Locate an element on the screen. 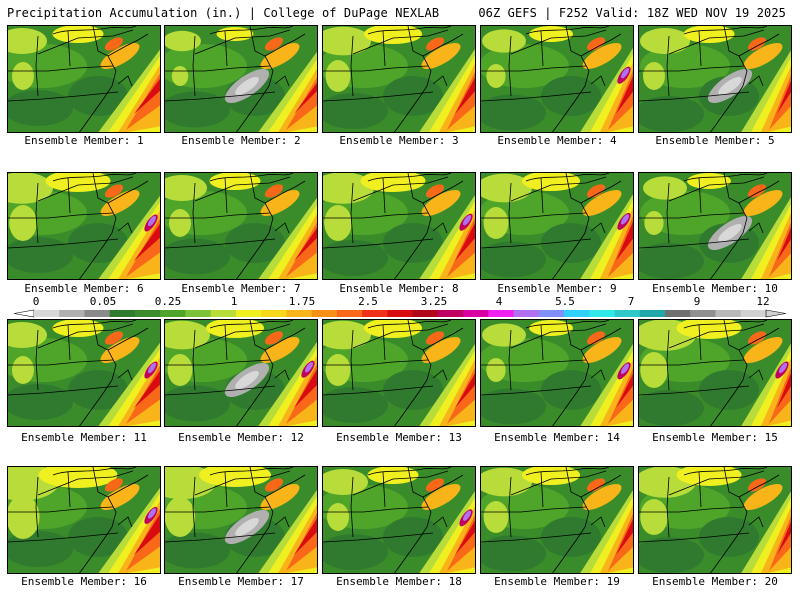 The height and width of the screenshot is (600, 800). ensemble-member-label: Ensemble Member: 10 is located at coordinates (715, 288).